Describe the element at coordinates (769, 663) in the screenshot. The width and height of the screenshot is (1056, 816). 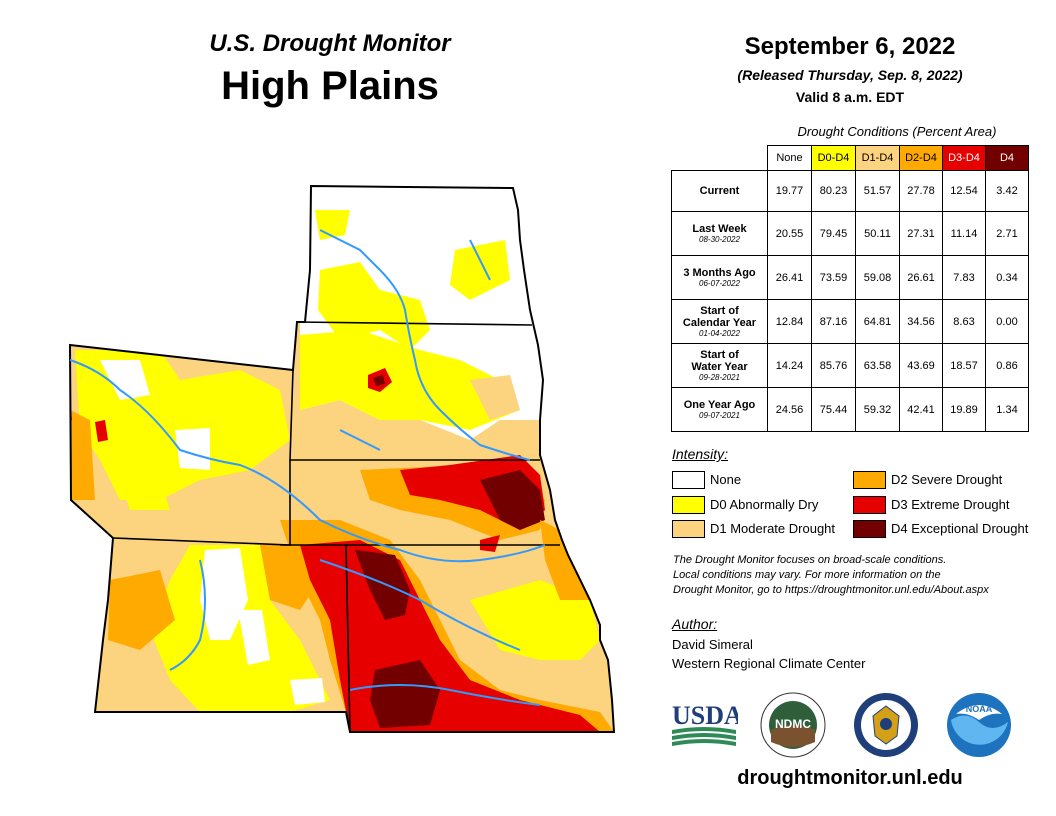
I see `author-org: Western Regional Climate Center` at that location.